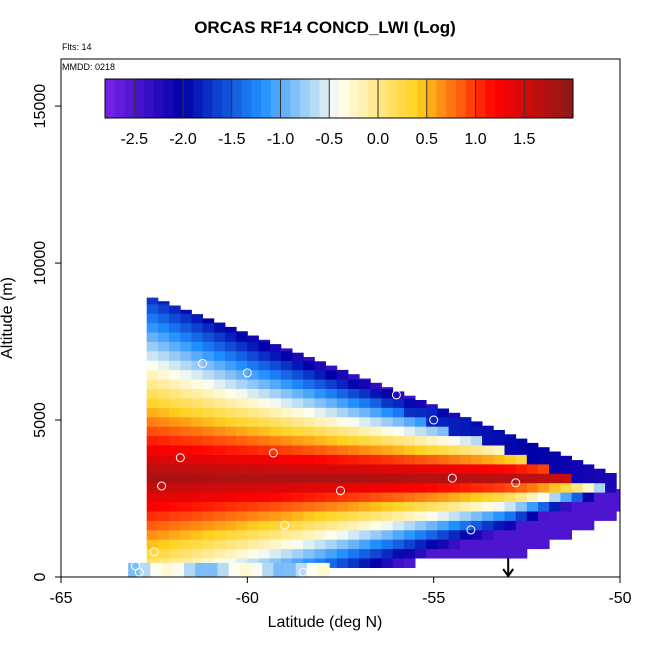 This screenshot has height=650, width=650. Describe the element at coordinates (281, 139) in the screenshot. I see `colorbar-tick-label: -1.0` at that location.